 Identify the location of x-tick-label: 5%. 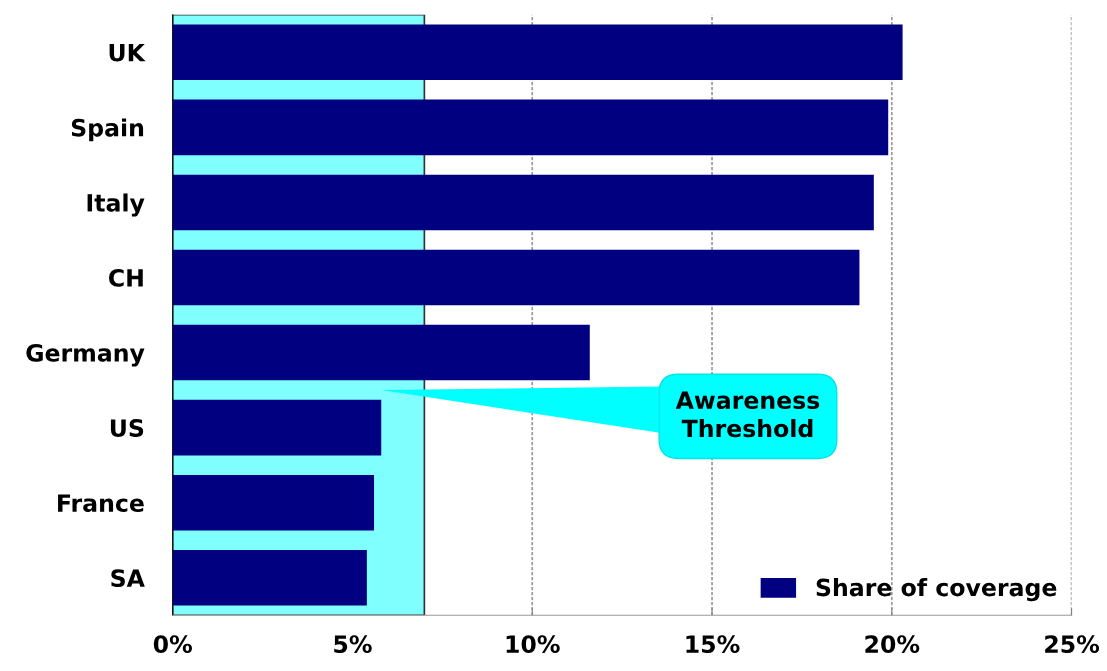
(353, 644).